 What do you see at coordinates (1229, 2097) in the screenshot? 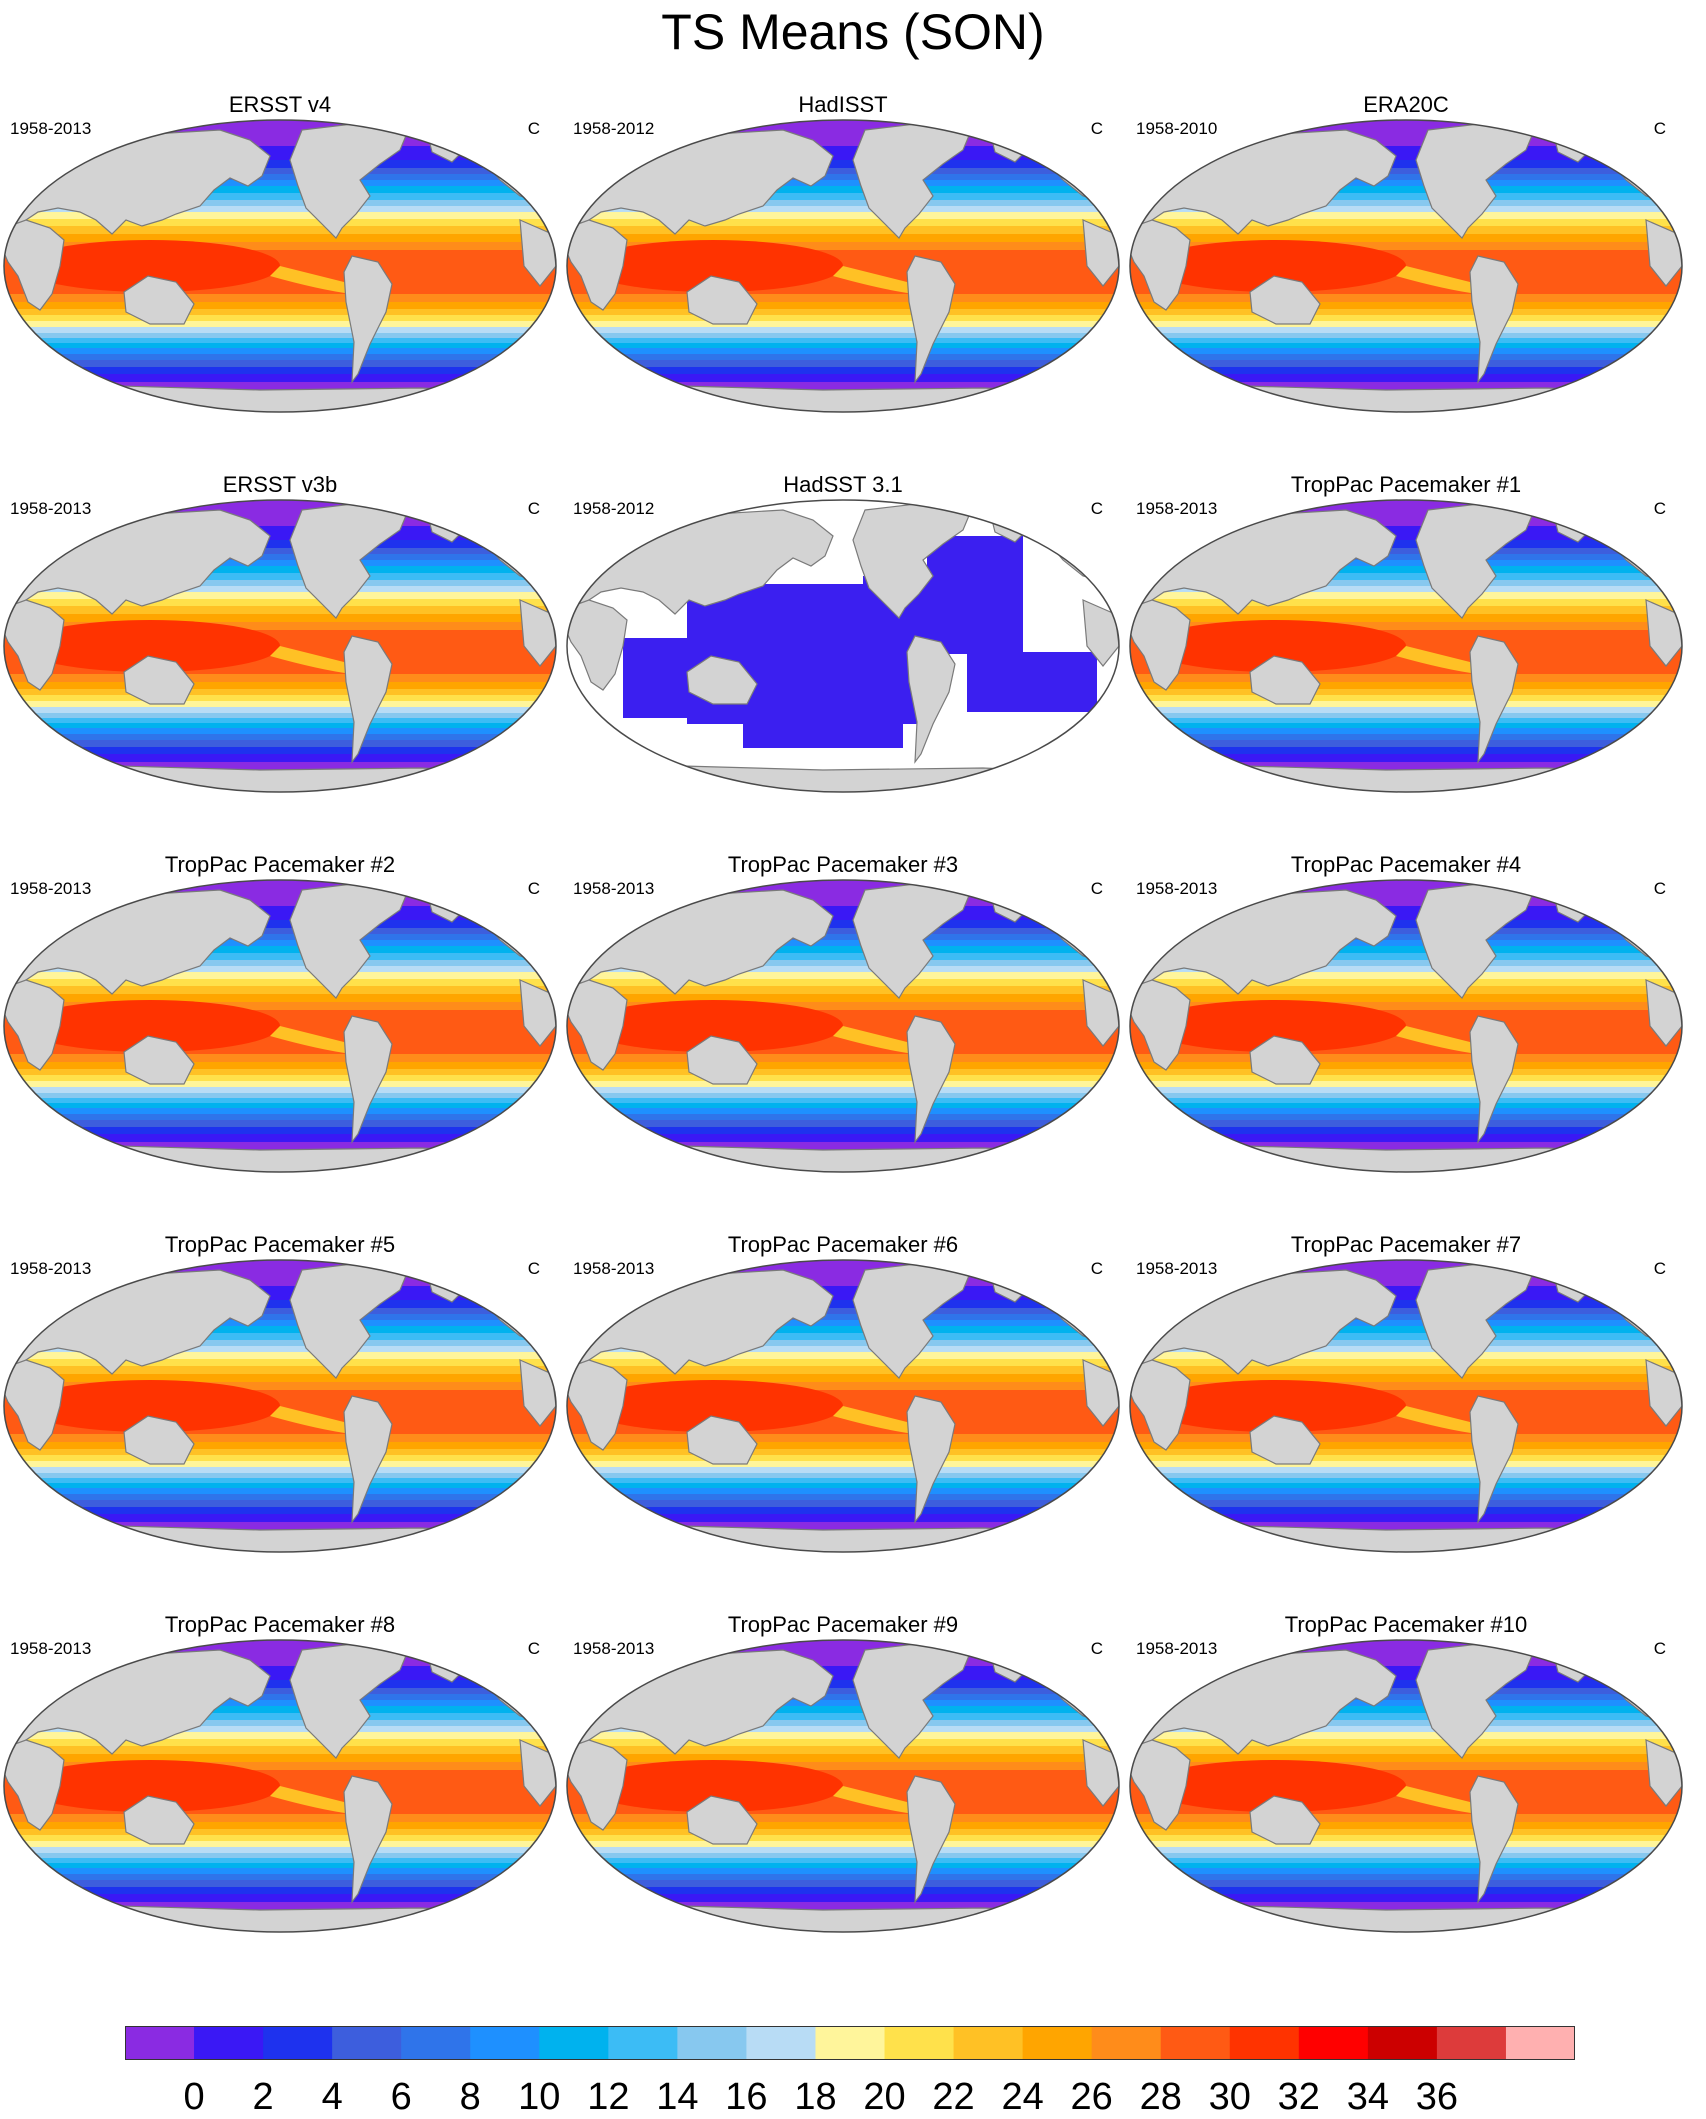
I see `colorbar-tick-label: 30` at bounding box center [1229, 2097].